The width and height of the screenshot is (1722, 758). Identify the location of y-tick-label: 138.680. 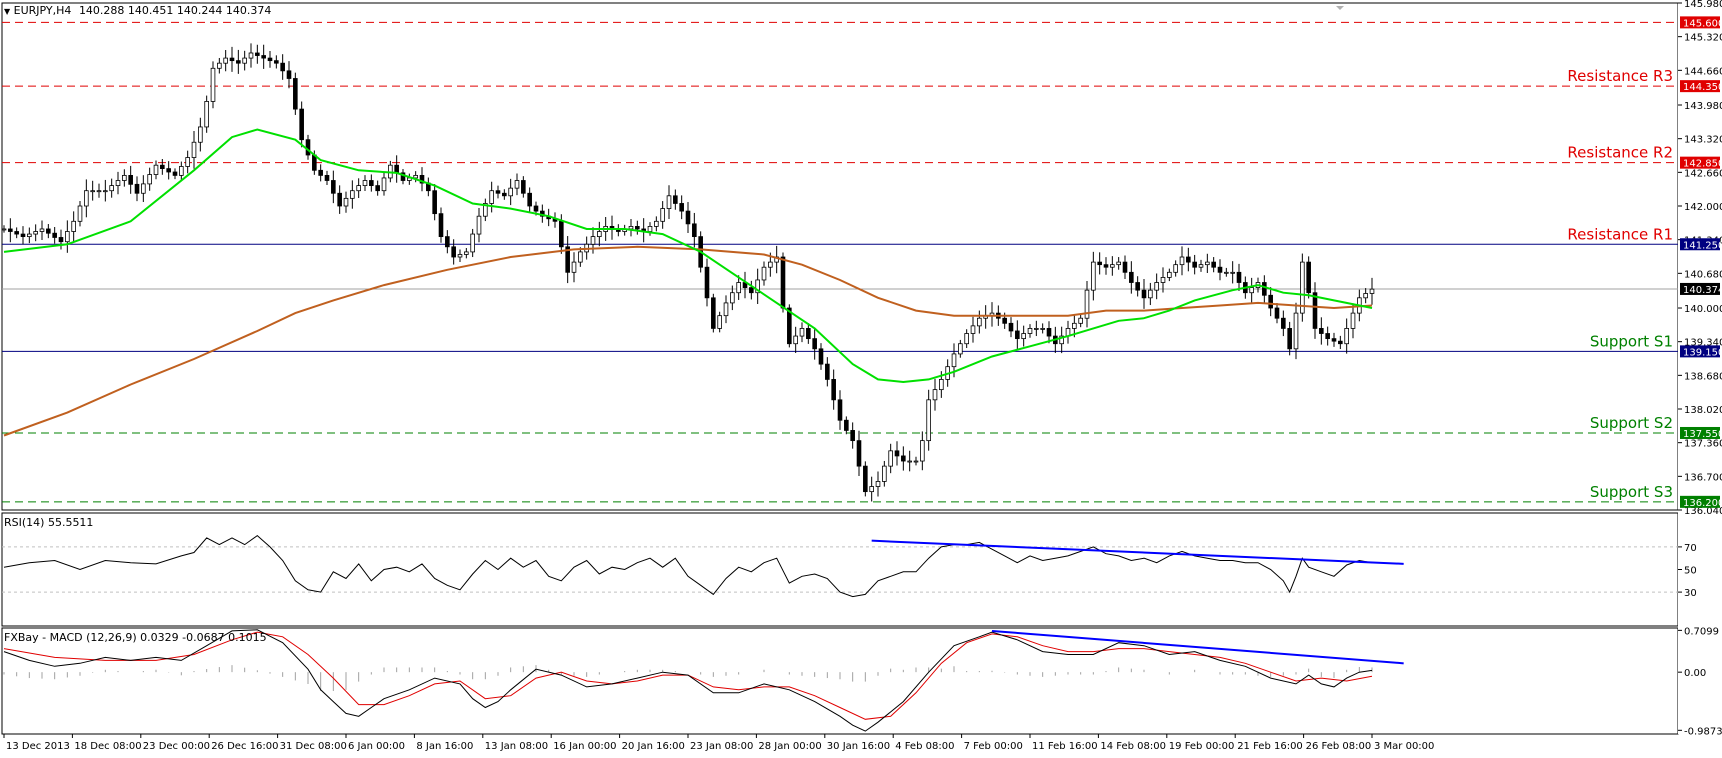
(1703, 376).